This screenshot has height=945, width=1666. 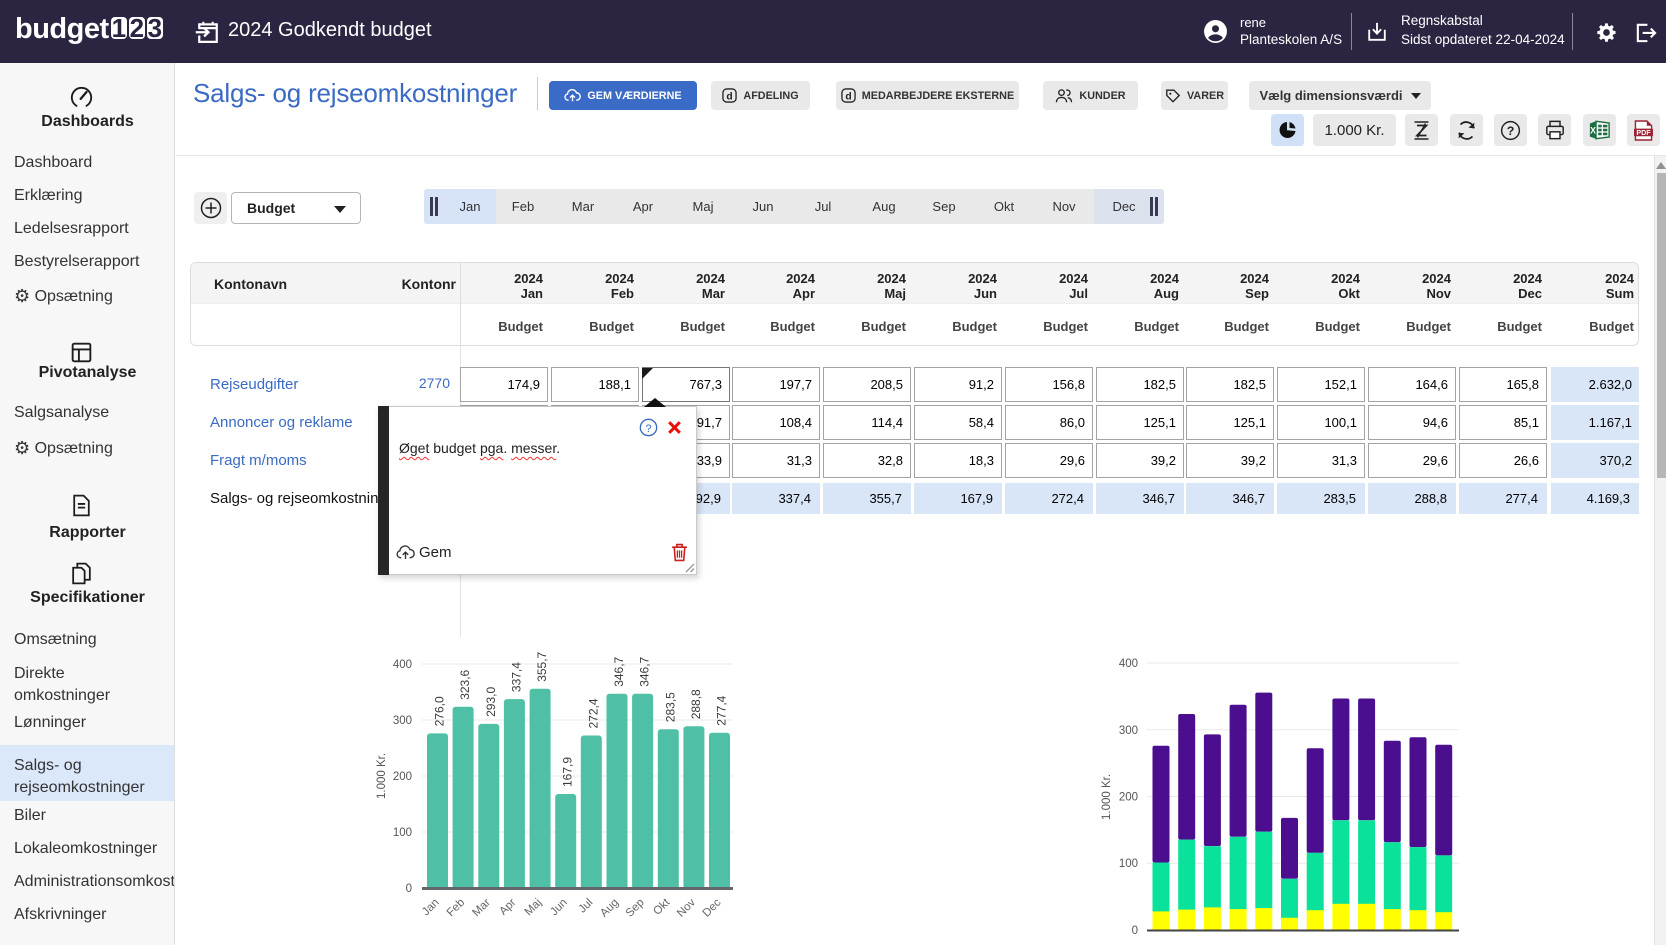 I want to click on svg-text: Aug, so click(x=609, y=908).